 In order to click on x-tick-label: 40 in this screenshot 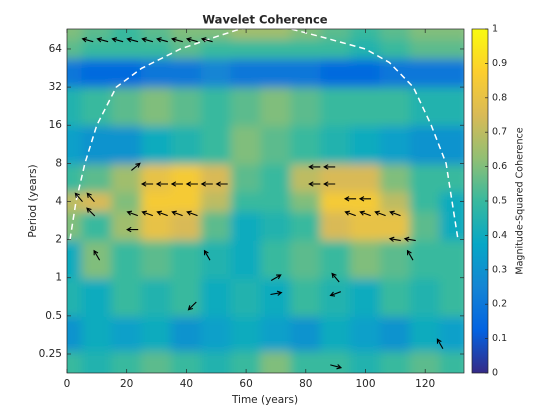, I will do `click(186, 384)`.